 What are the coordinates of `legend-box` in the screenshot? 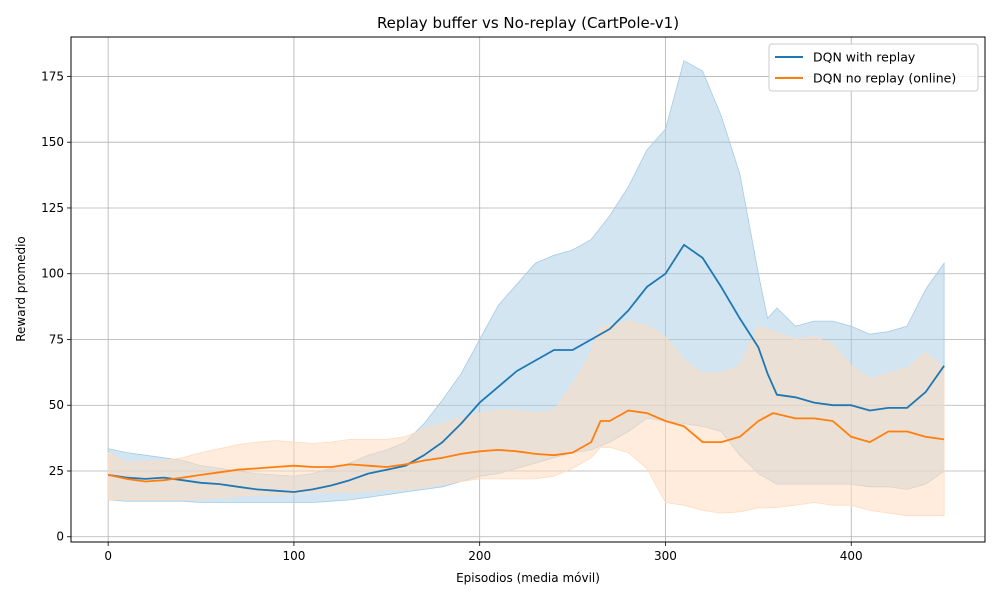 It's located at (873, 67).